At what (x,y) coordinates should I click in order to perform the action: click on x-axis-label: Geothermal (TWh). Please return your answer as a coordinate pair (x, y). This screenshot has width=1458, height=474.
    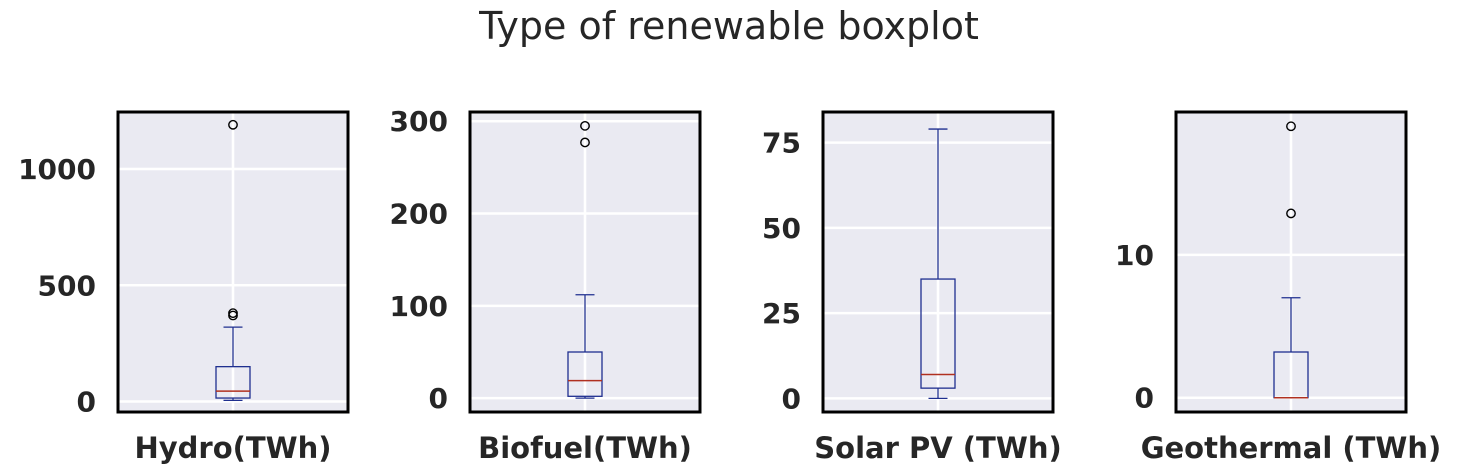
    Looking at the image, I should click on (1291, 448).